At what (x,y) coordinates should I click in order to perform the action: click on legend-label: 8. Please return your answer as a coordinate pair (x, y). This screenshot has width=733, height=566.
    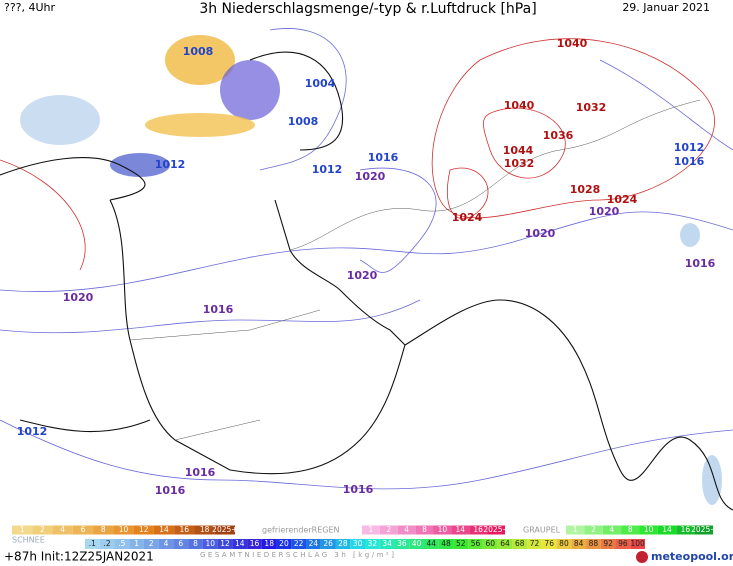
    Looking at the image, I should click on (424, 529).